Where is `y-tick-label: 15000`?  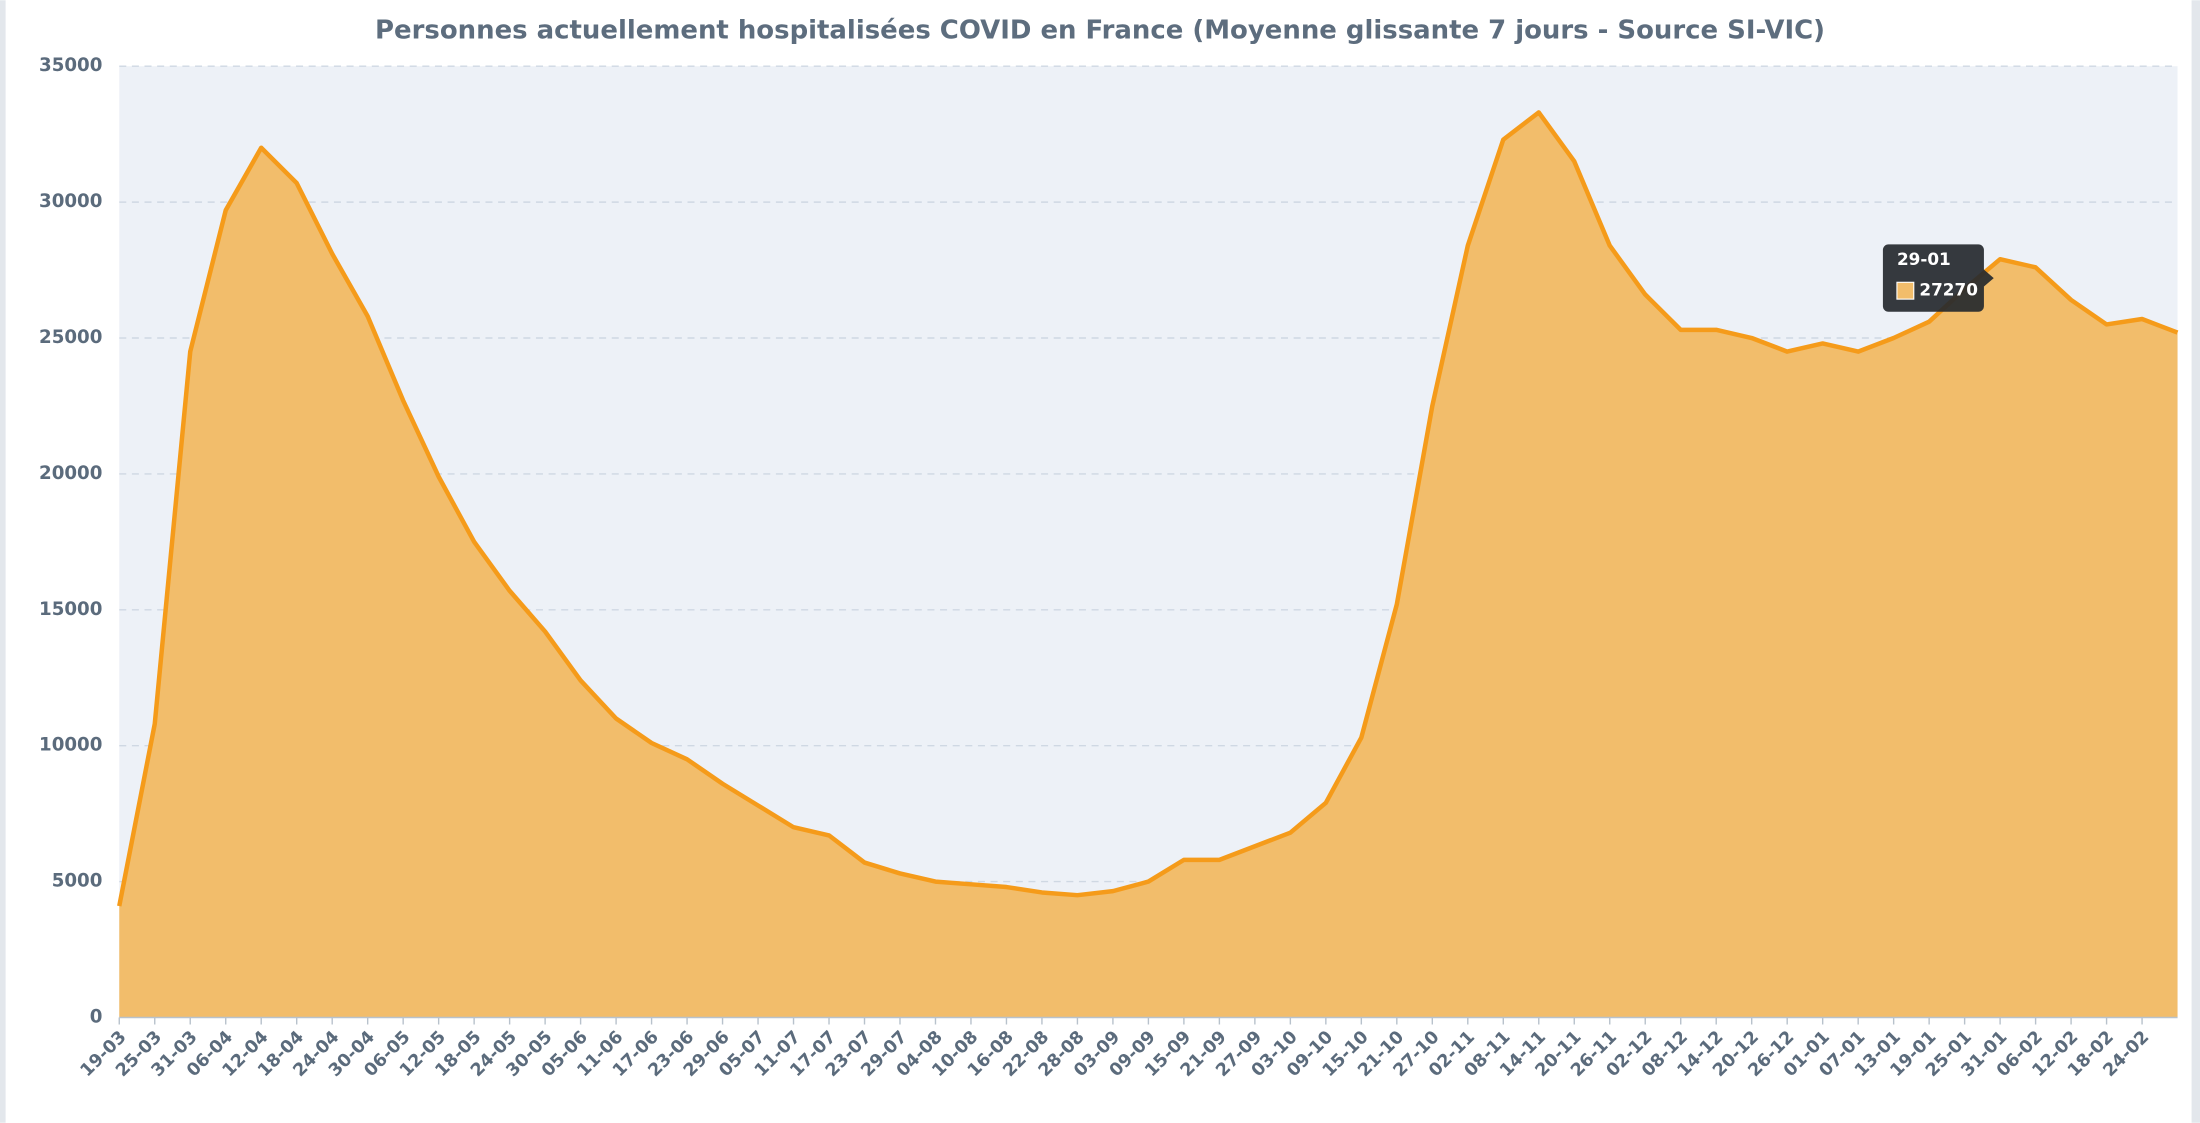
y-tick-label: 15000 is located at coordinates (70, 609).